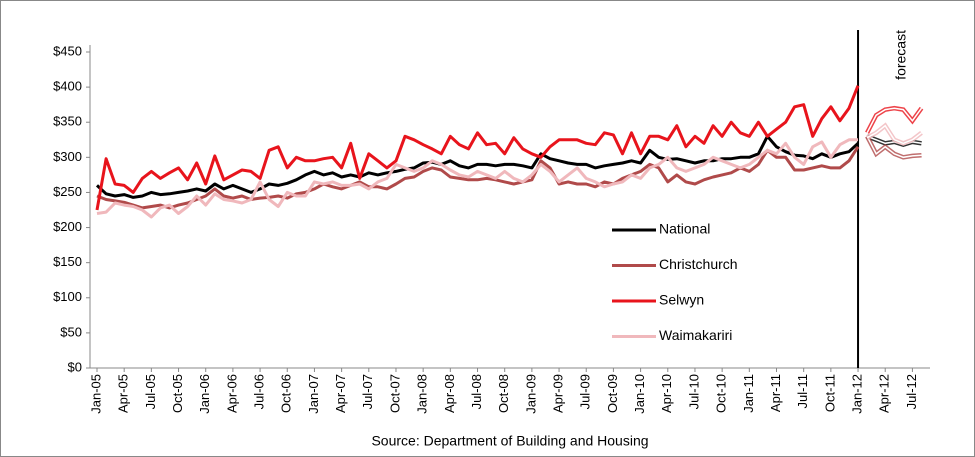 This screenshot has width=975, height=457. What do you see at coordinates (775, 393) in the screenshot?
I see `x-tick-label: Apr-11` at bounding box center [775, 393].